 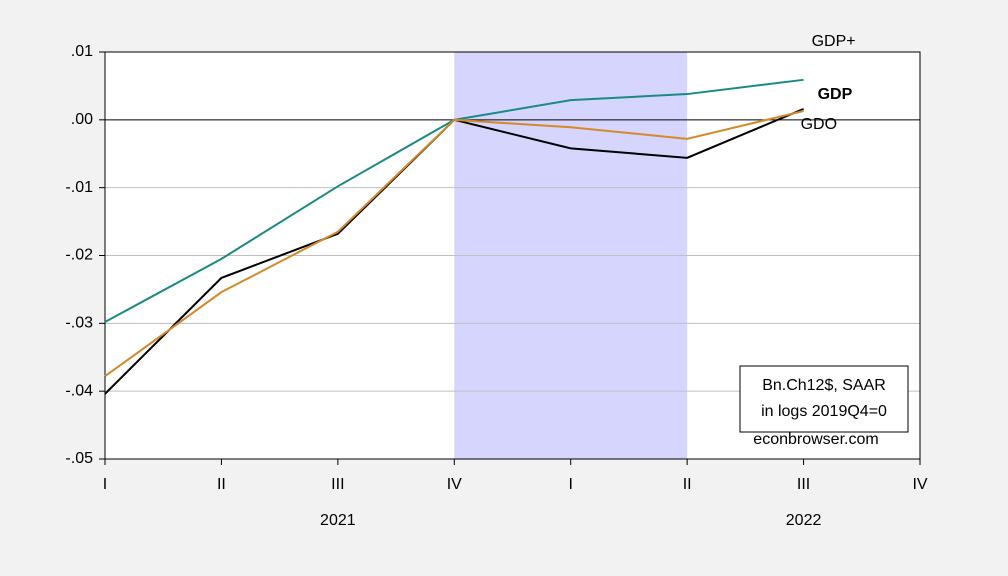 What do you see at coordinates (79, 458) in the screenshot?
I see `y-tick-label: -.05` at bounding box center [79, 458].